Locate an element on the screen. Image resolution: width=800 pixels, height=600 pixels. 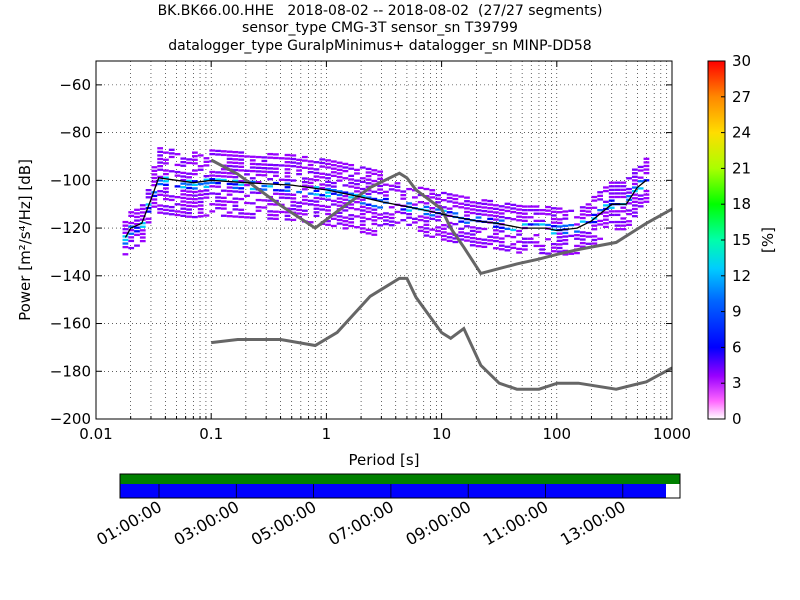
y-tick-label: −140 is located at coordinates (70, 276).